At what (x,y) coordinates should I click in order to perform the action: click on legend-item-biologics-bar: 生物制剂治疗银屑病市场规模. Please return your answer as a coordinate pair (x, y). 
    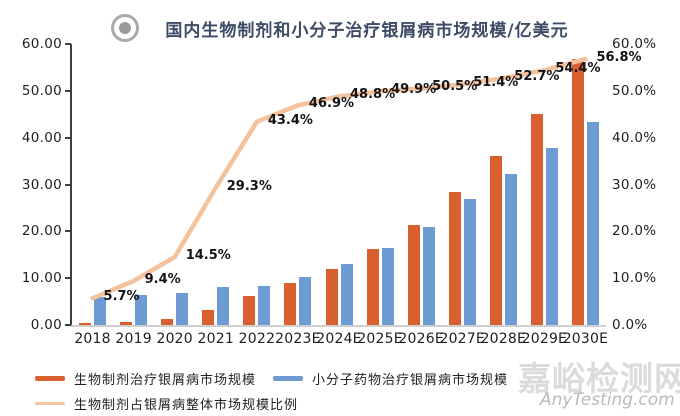
    Looking at the image, I should click on (145, 378).